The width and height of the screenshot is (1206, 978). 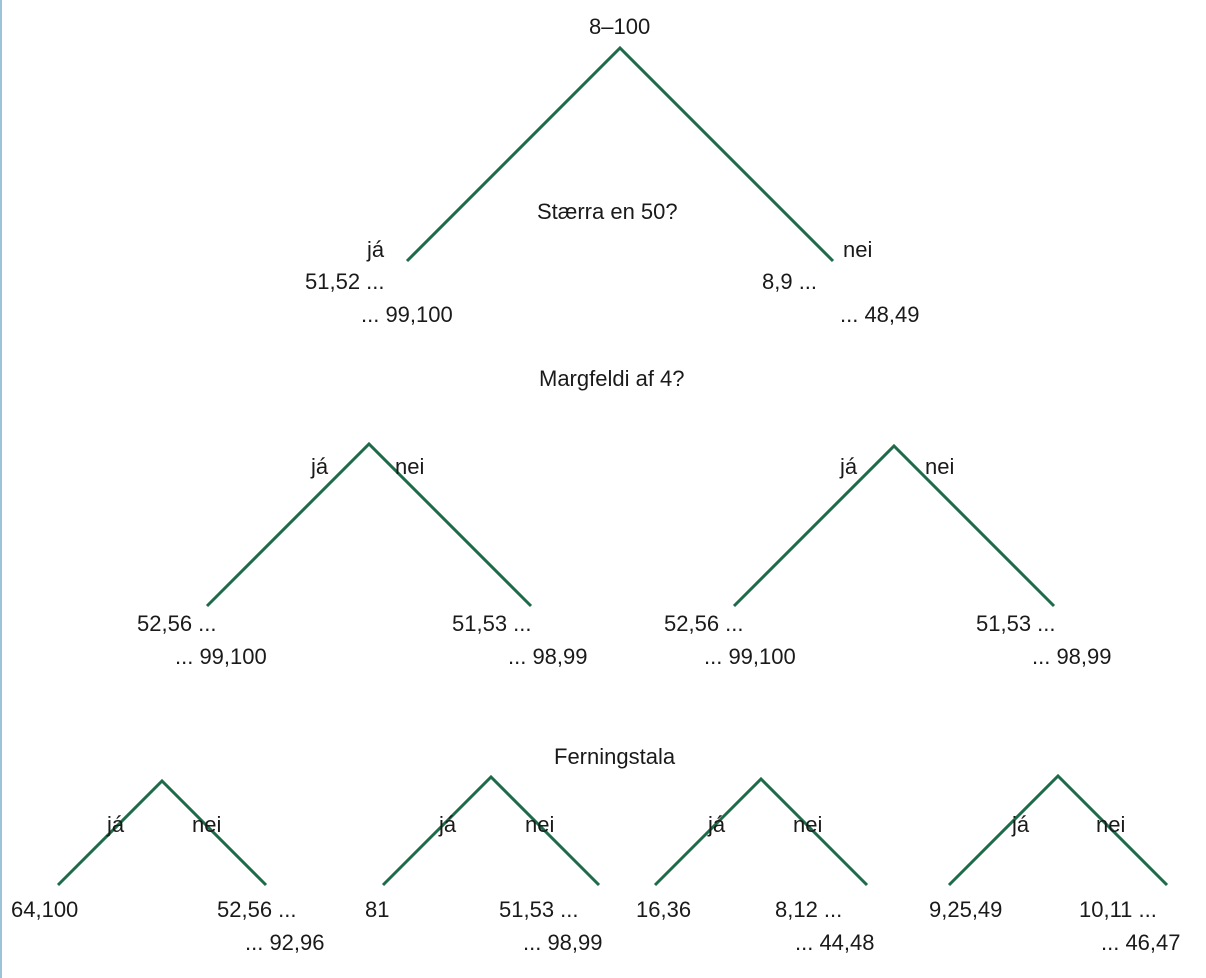 I want to click on l1-yes-range-end: ... 99,100, so click(x=407, y=314).